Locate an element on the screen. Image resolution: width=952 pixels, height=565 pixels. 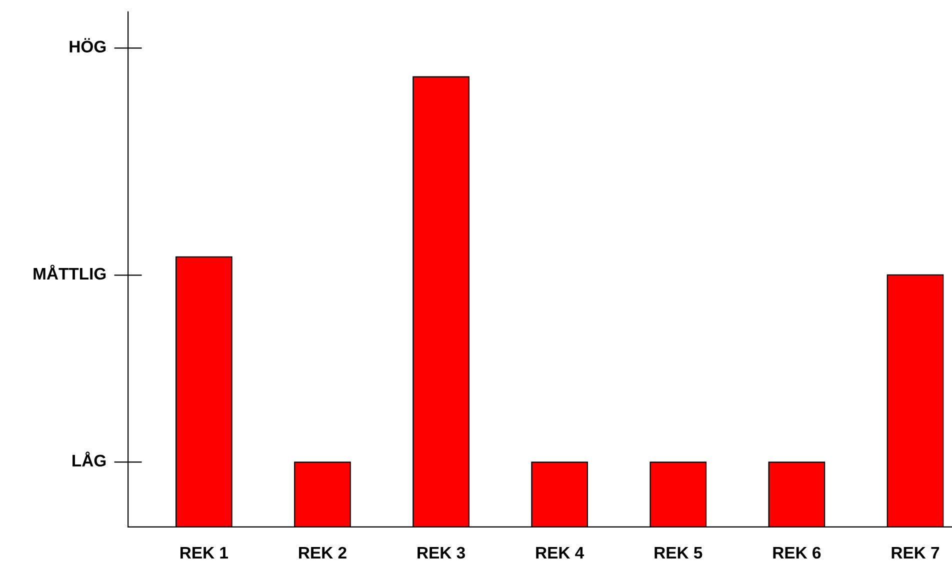
text: MÅTTLIG is located at coordinates (70, 272).